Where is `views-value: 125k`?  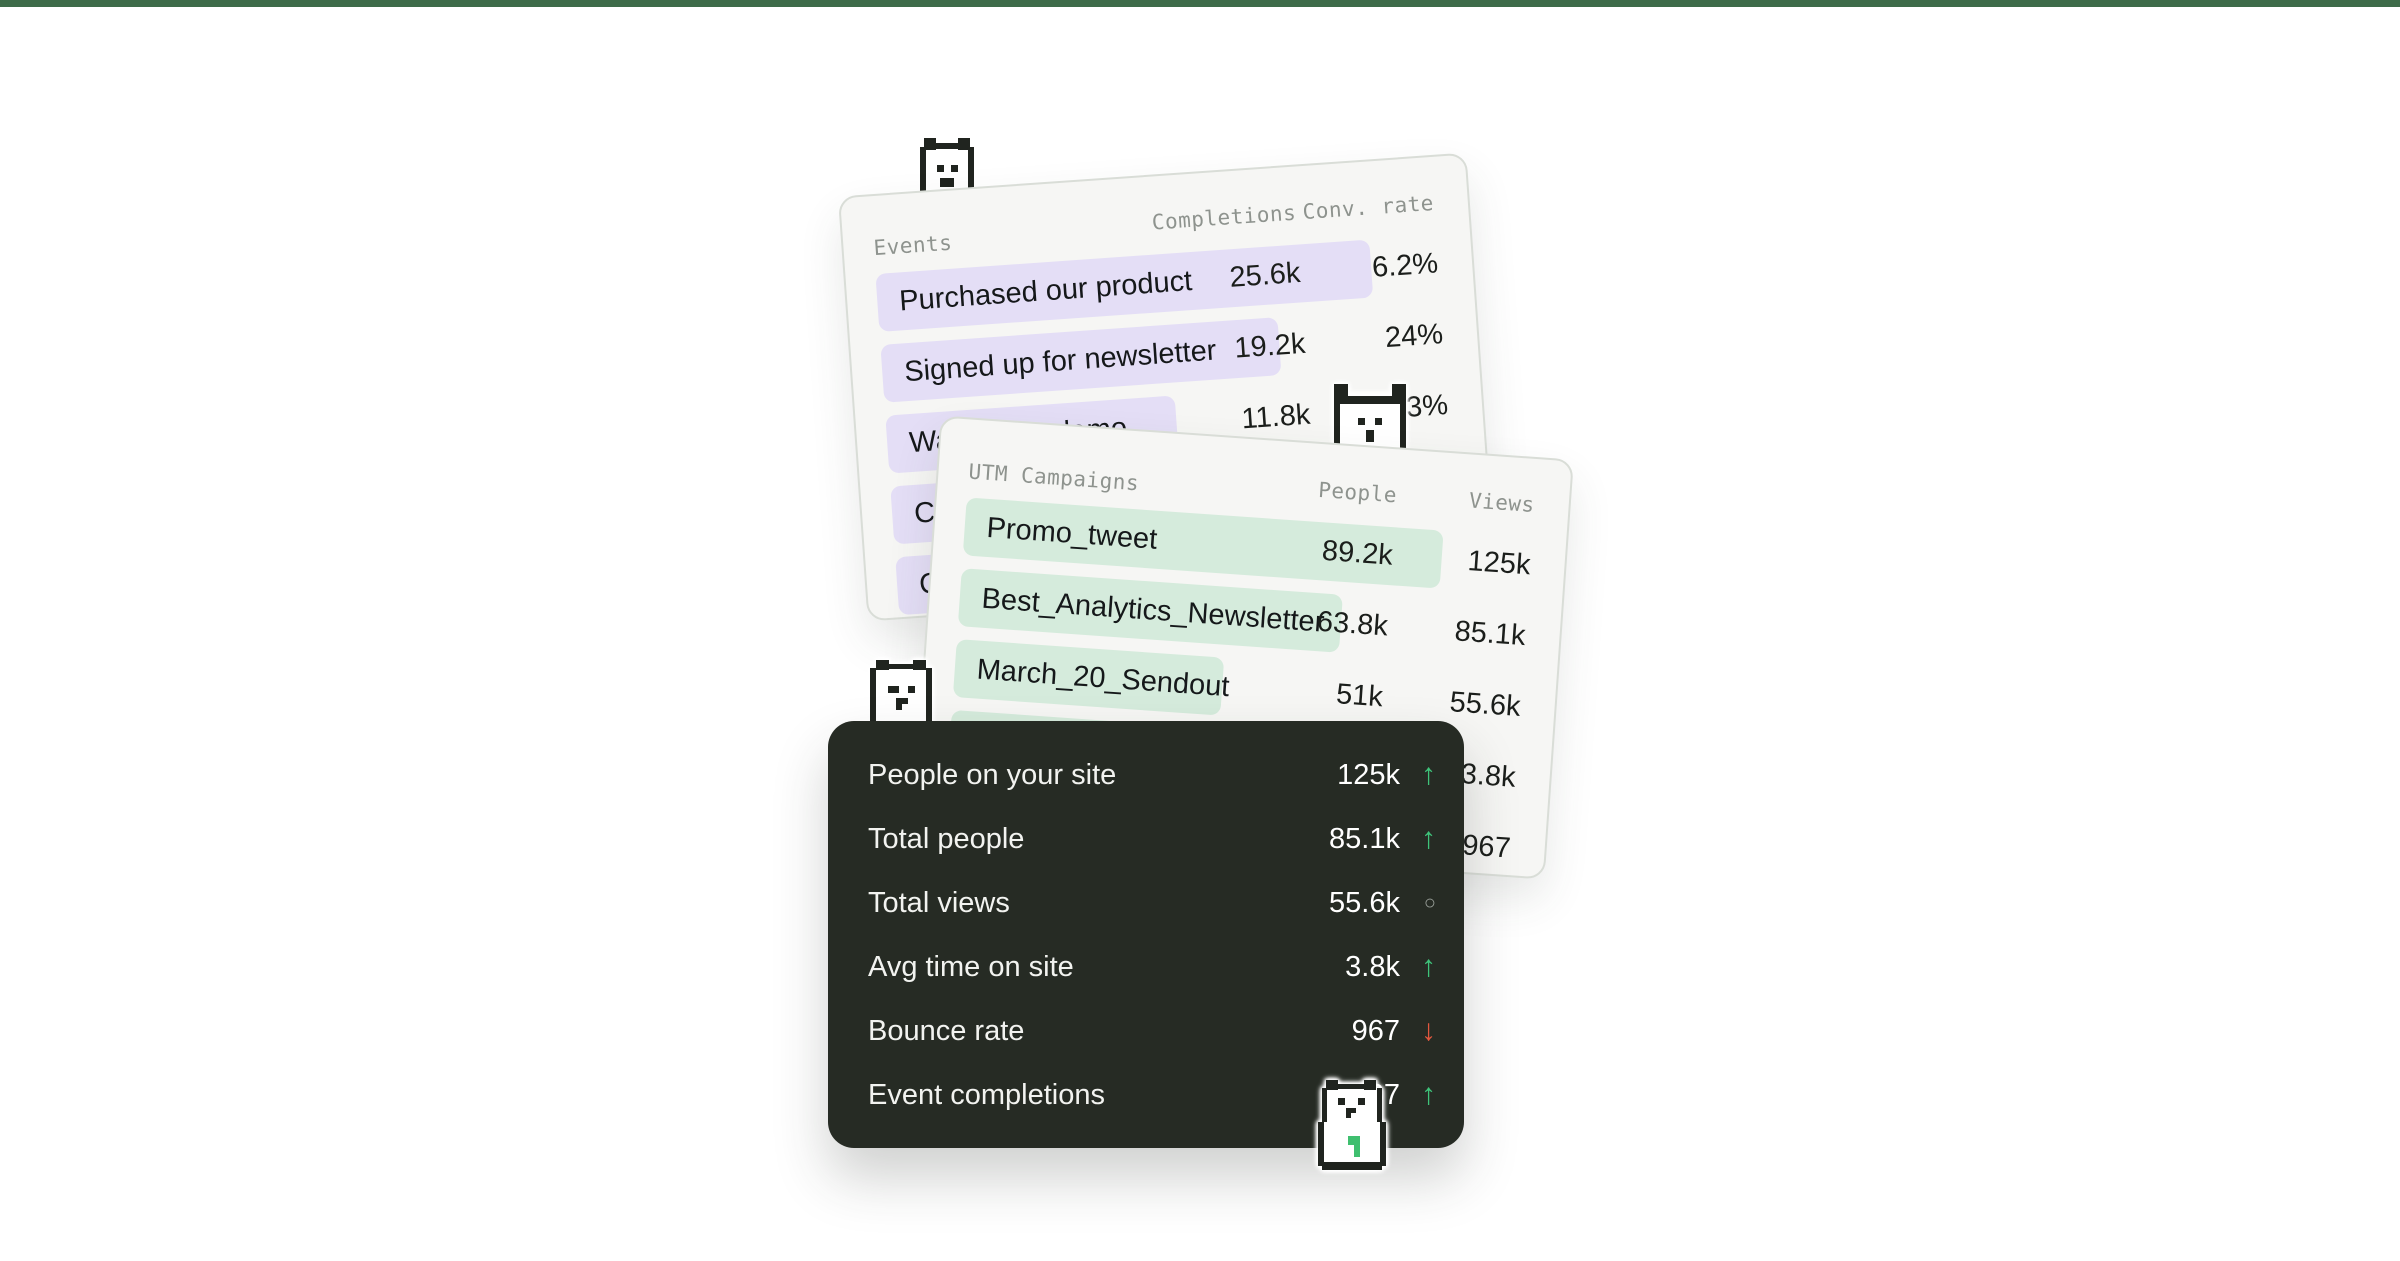 views-value: 125k is located at coordinates (1499, 563).